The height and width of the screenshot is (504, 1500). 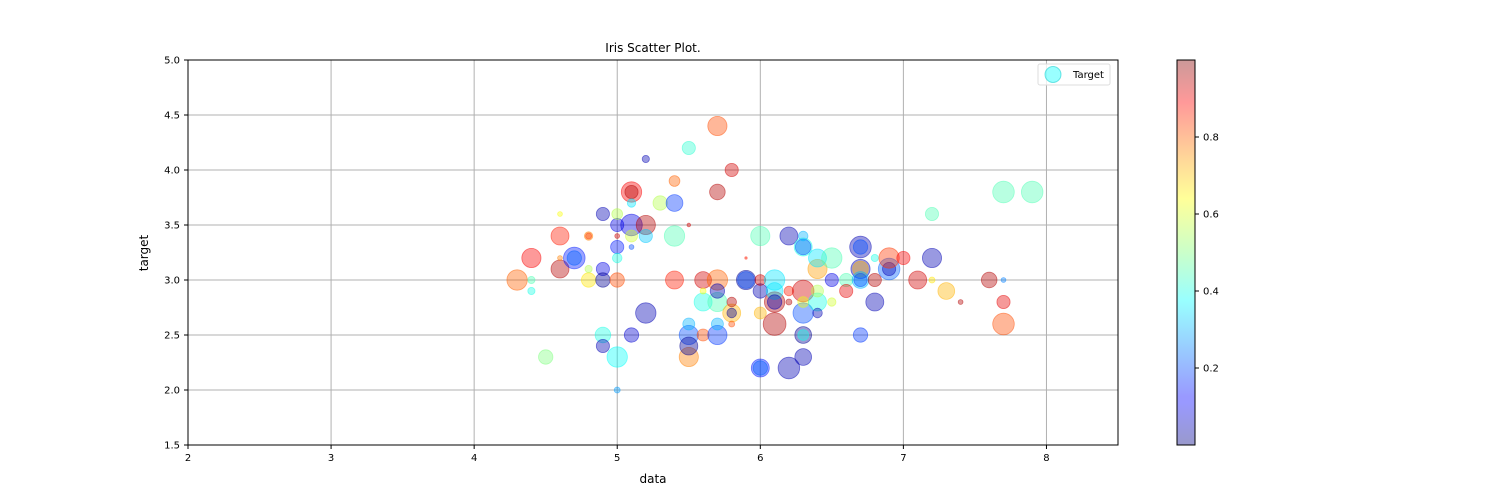 I want to click on x-tick-label: 8, so click(x=1046, y=458).